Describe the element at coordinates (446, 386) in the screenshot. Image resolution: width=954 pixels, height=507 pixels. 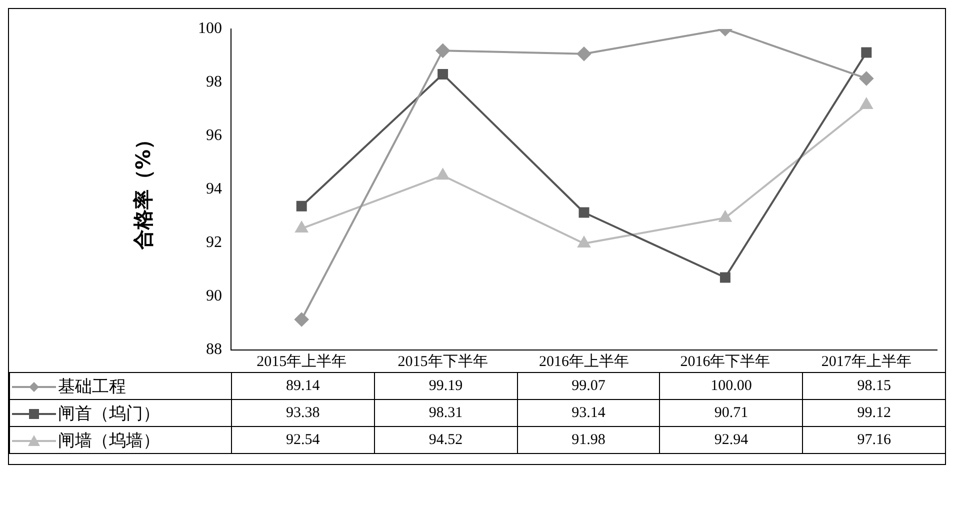
I see `data-label: 99.19` at that location.